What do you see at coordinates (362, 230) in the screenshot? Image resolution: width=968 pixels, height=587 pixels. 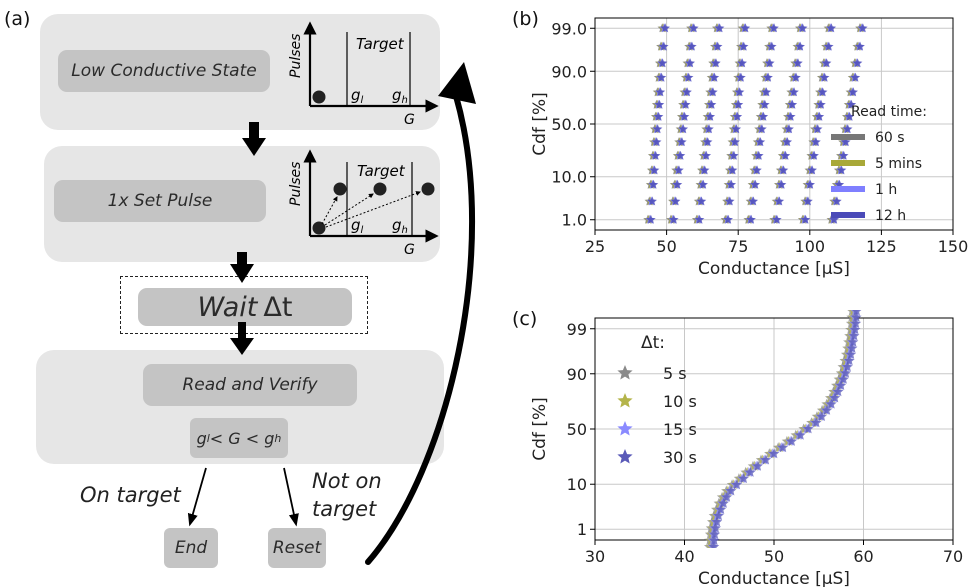 I see `inset-2-gl-sub: l` at bounding box center [362, 230].